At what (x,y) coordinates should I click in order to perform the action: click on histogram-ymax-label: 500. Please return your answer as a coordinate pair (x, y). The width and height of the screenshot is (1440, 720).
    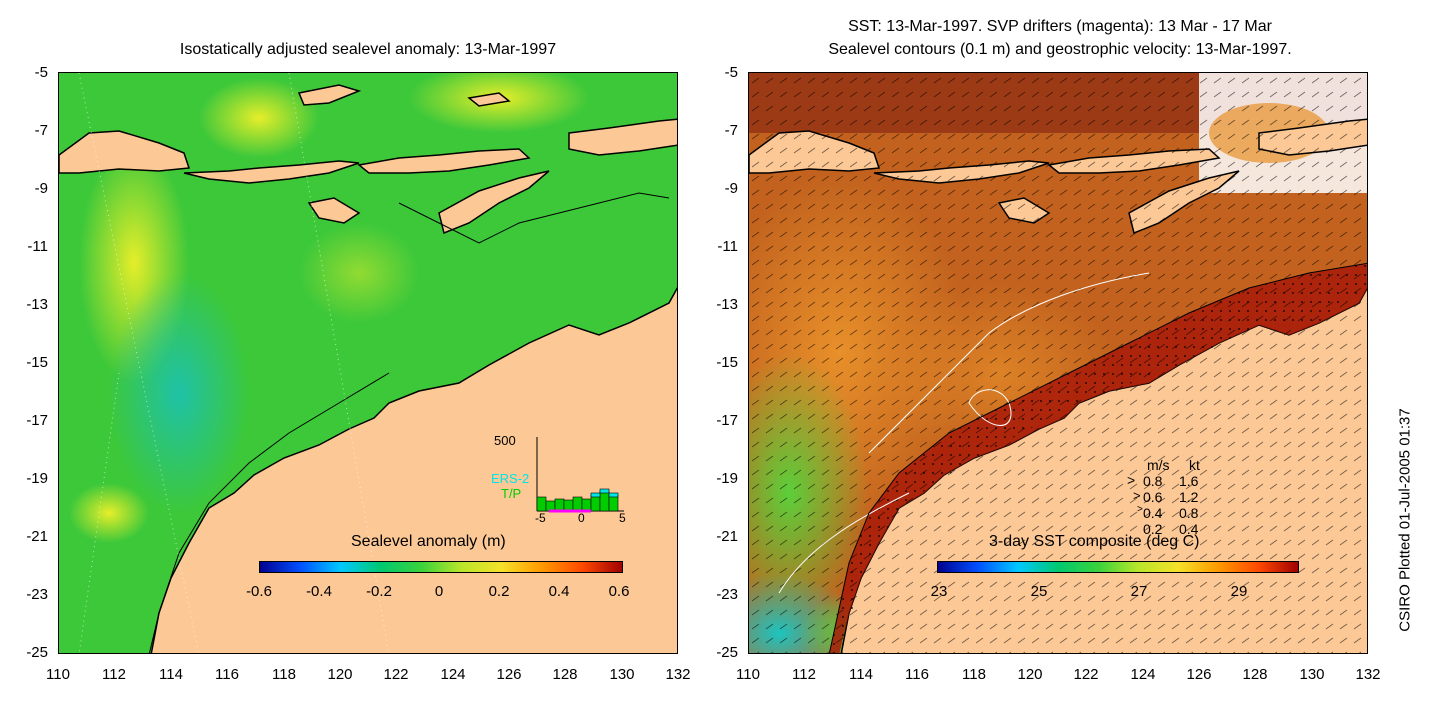
    Looking at the image, I should click on (505, 440).